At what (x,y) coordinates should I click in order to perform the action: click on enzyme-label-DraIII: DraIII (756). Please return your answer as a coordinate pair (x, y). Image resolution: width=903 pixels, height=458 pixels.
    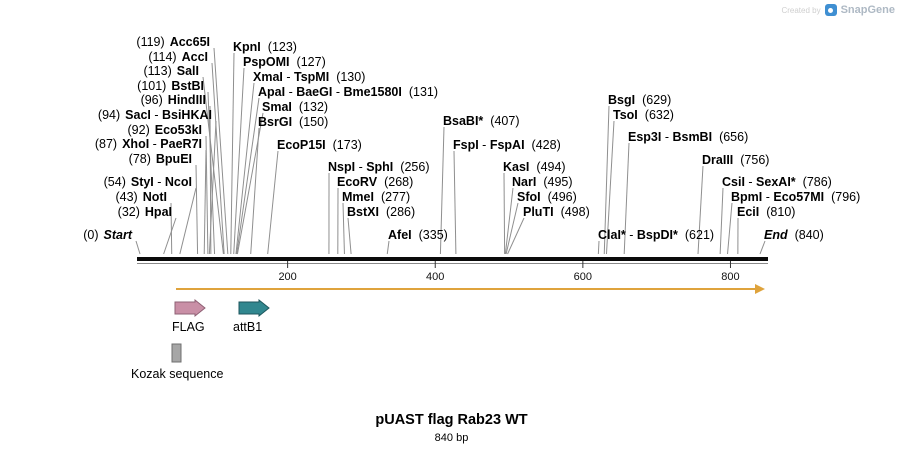
    Looking at the image, I should click on (735, 160).